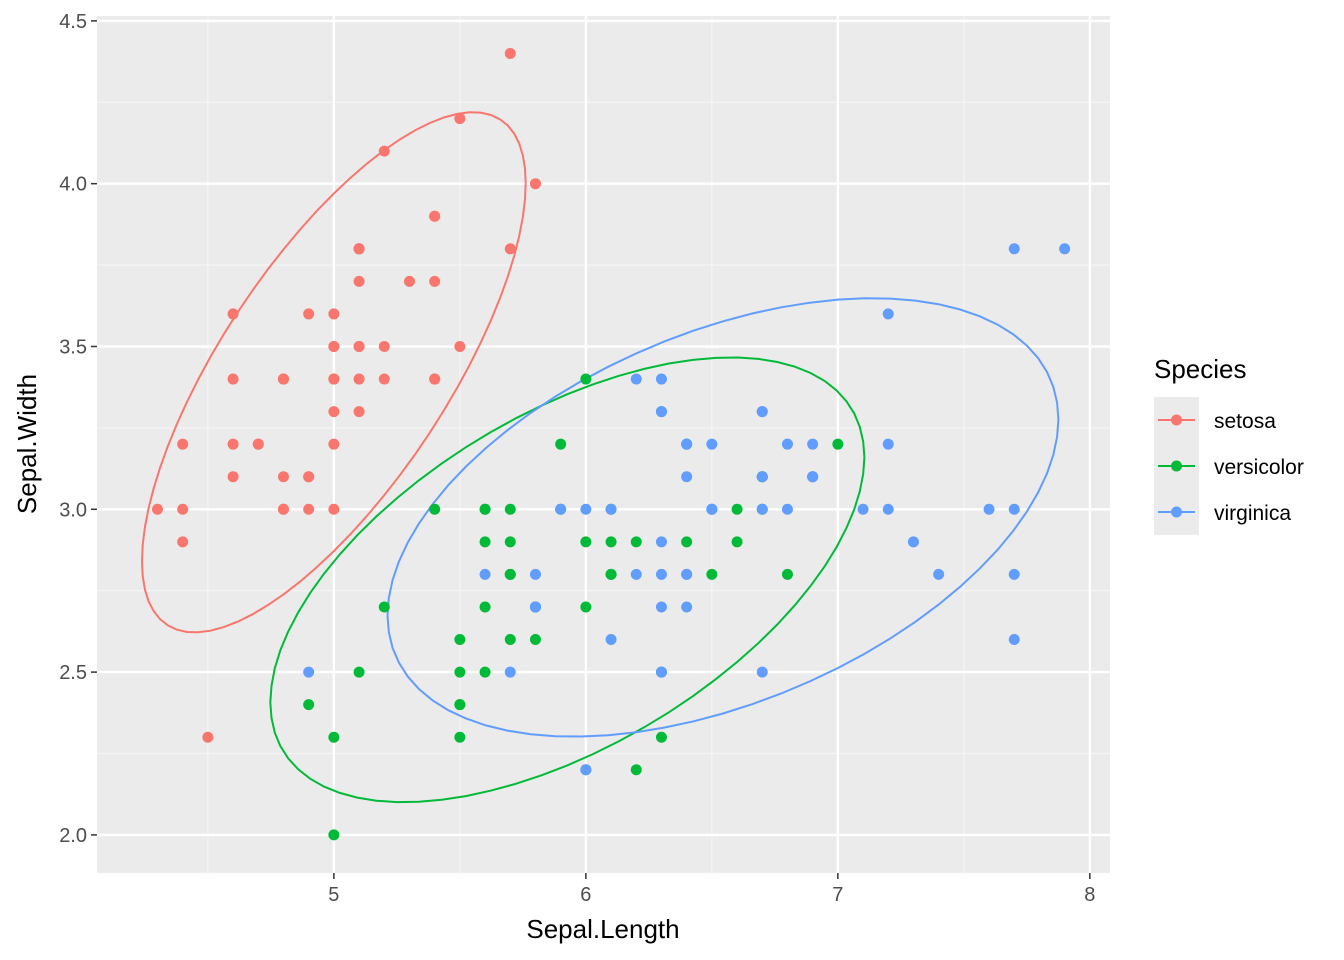  What do you see at coordinates (333, 895) in the screenshot?
I see `x-tick-label: 5` at bounding box center [333, 895].